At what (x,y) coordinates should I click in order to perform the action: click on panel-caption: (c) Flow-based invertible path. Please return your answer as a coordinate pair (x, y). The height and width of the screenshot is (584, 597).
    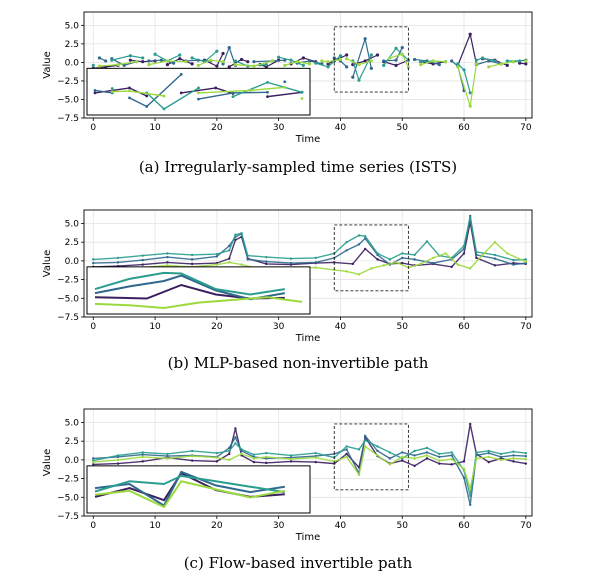
    Looking at the image, I should click on (298, 563).